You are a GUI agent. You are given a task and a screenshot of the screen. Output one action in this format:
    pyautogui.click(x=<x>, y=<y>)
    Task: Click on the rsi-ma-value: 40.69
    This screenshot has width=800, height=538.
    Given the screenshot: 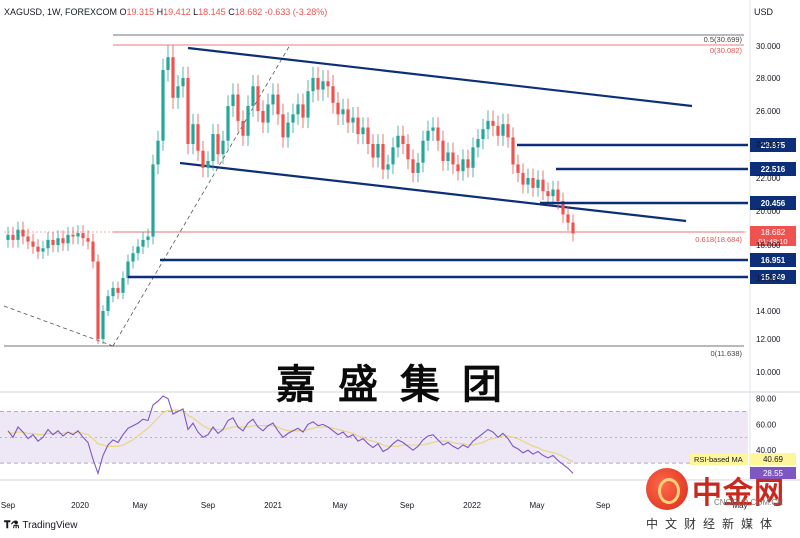 What is the action you would take?
    pyautogui.click(x=773, y=459)
    